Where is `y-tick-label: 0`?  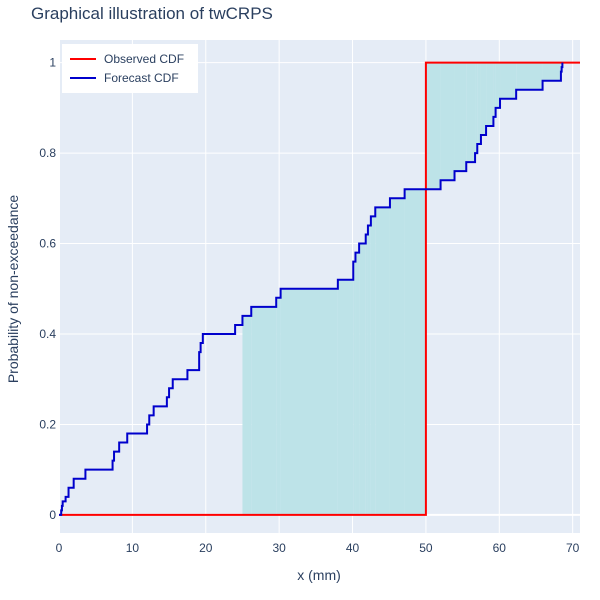
y-tick-label: 0 is located at coordinates (52, 515).